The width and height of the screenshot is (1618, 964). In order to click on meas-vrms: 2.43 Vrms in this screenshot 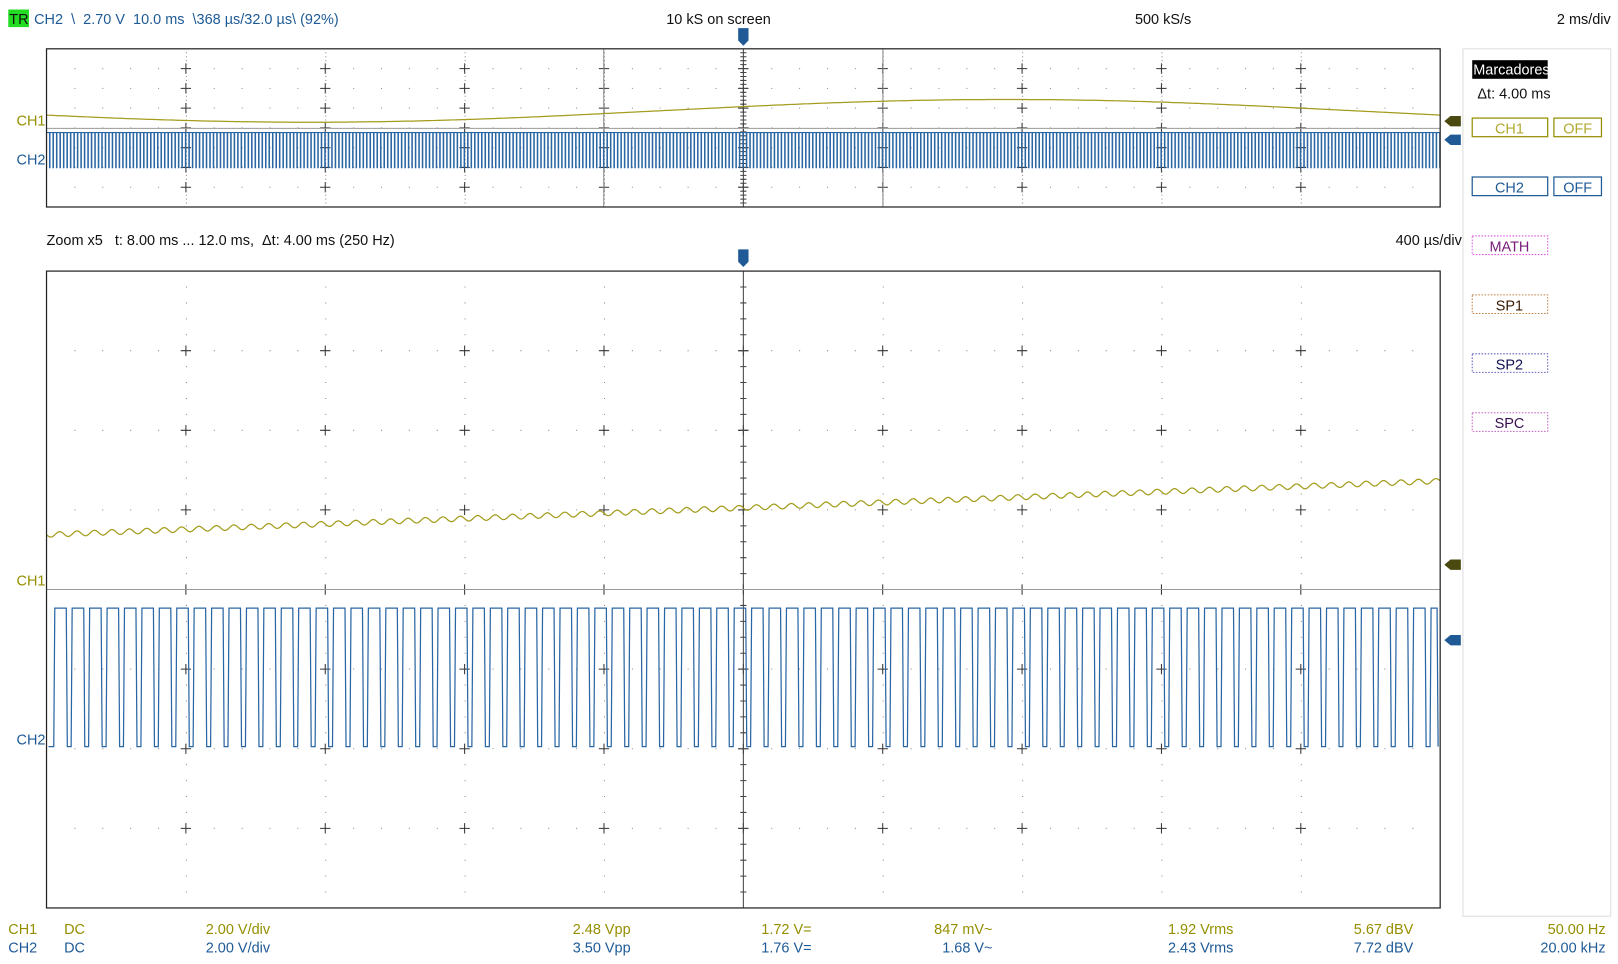, I will do `click(1200, 948)`.